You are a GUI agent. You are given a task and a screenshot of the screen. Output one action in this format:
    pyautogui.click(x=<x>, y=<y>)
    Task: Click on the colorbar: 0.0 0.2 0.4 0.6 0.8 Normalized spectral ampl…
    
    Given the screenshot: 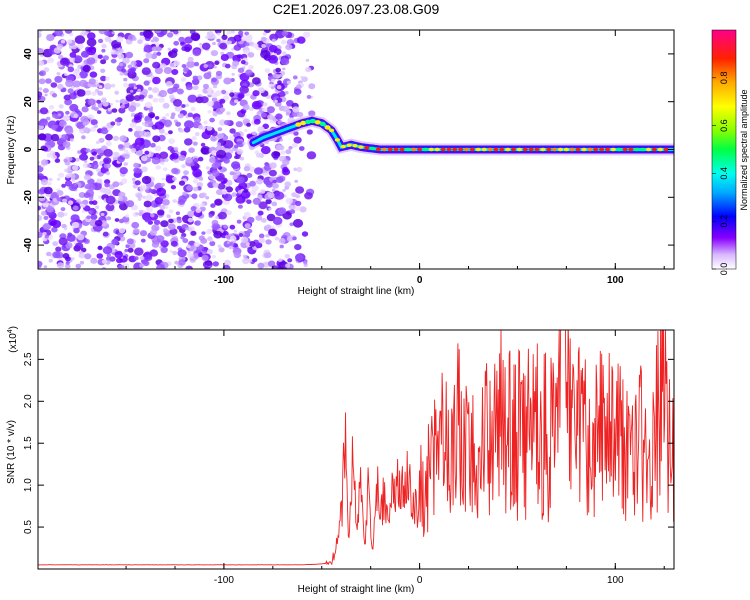 What is the action you would take?
    pyautogui.click(x=730, y=152)
    